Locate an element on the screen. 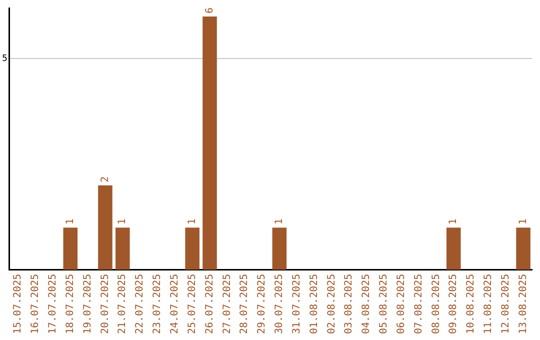 This screenshot has height=340, width=540. x-tick-label: 26.07.2025 is located at coordinates (210, 304).